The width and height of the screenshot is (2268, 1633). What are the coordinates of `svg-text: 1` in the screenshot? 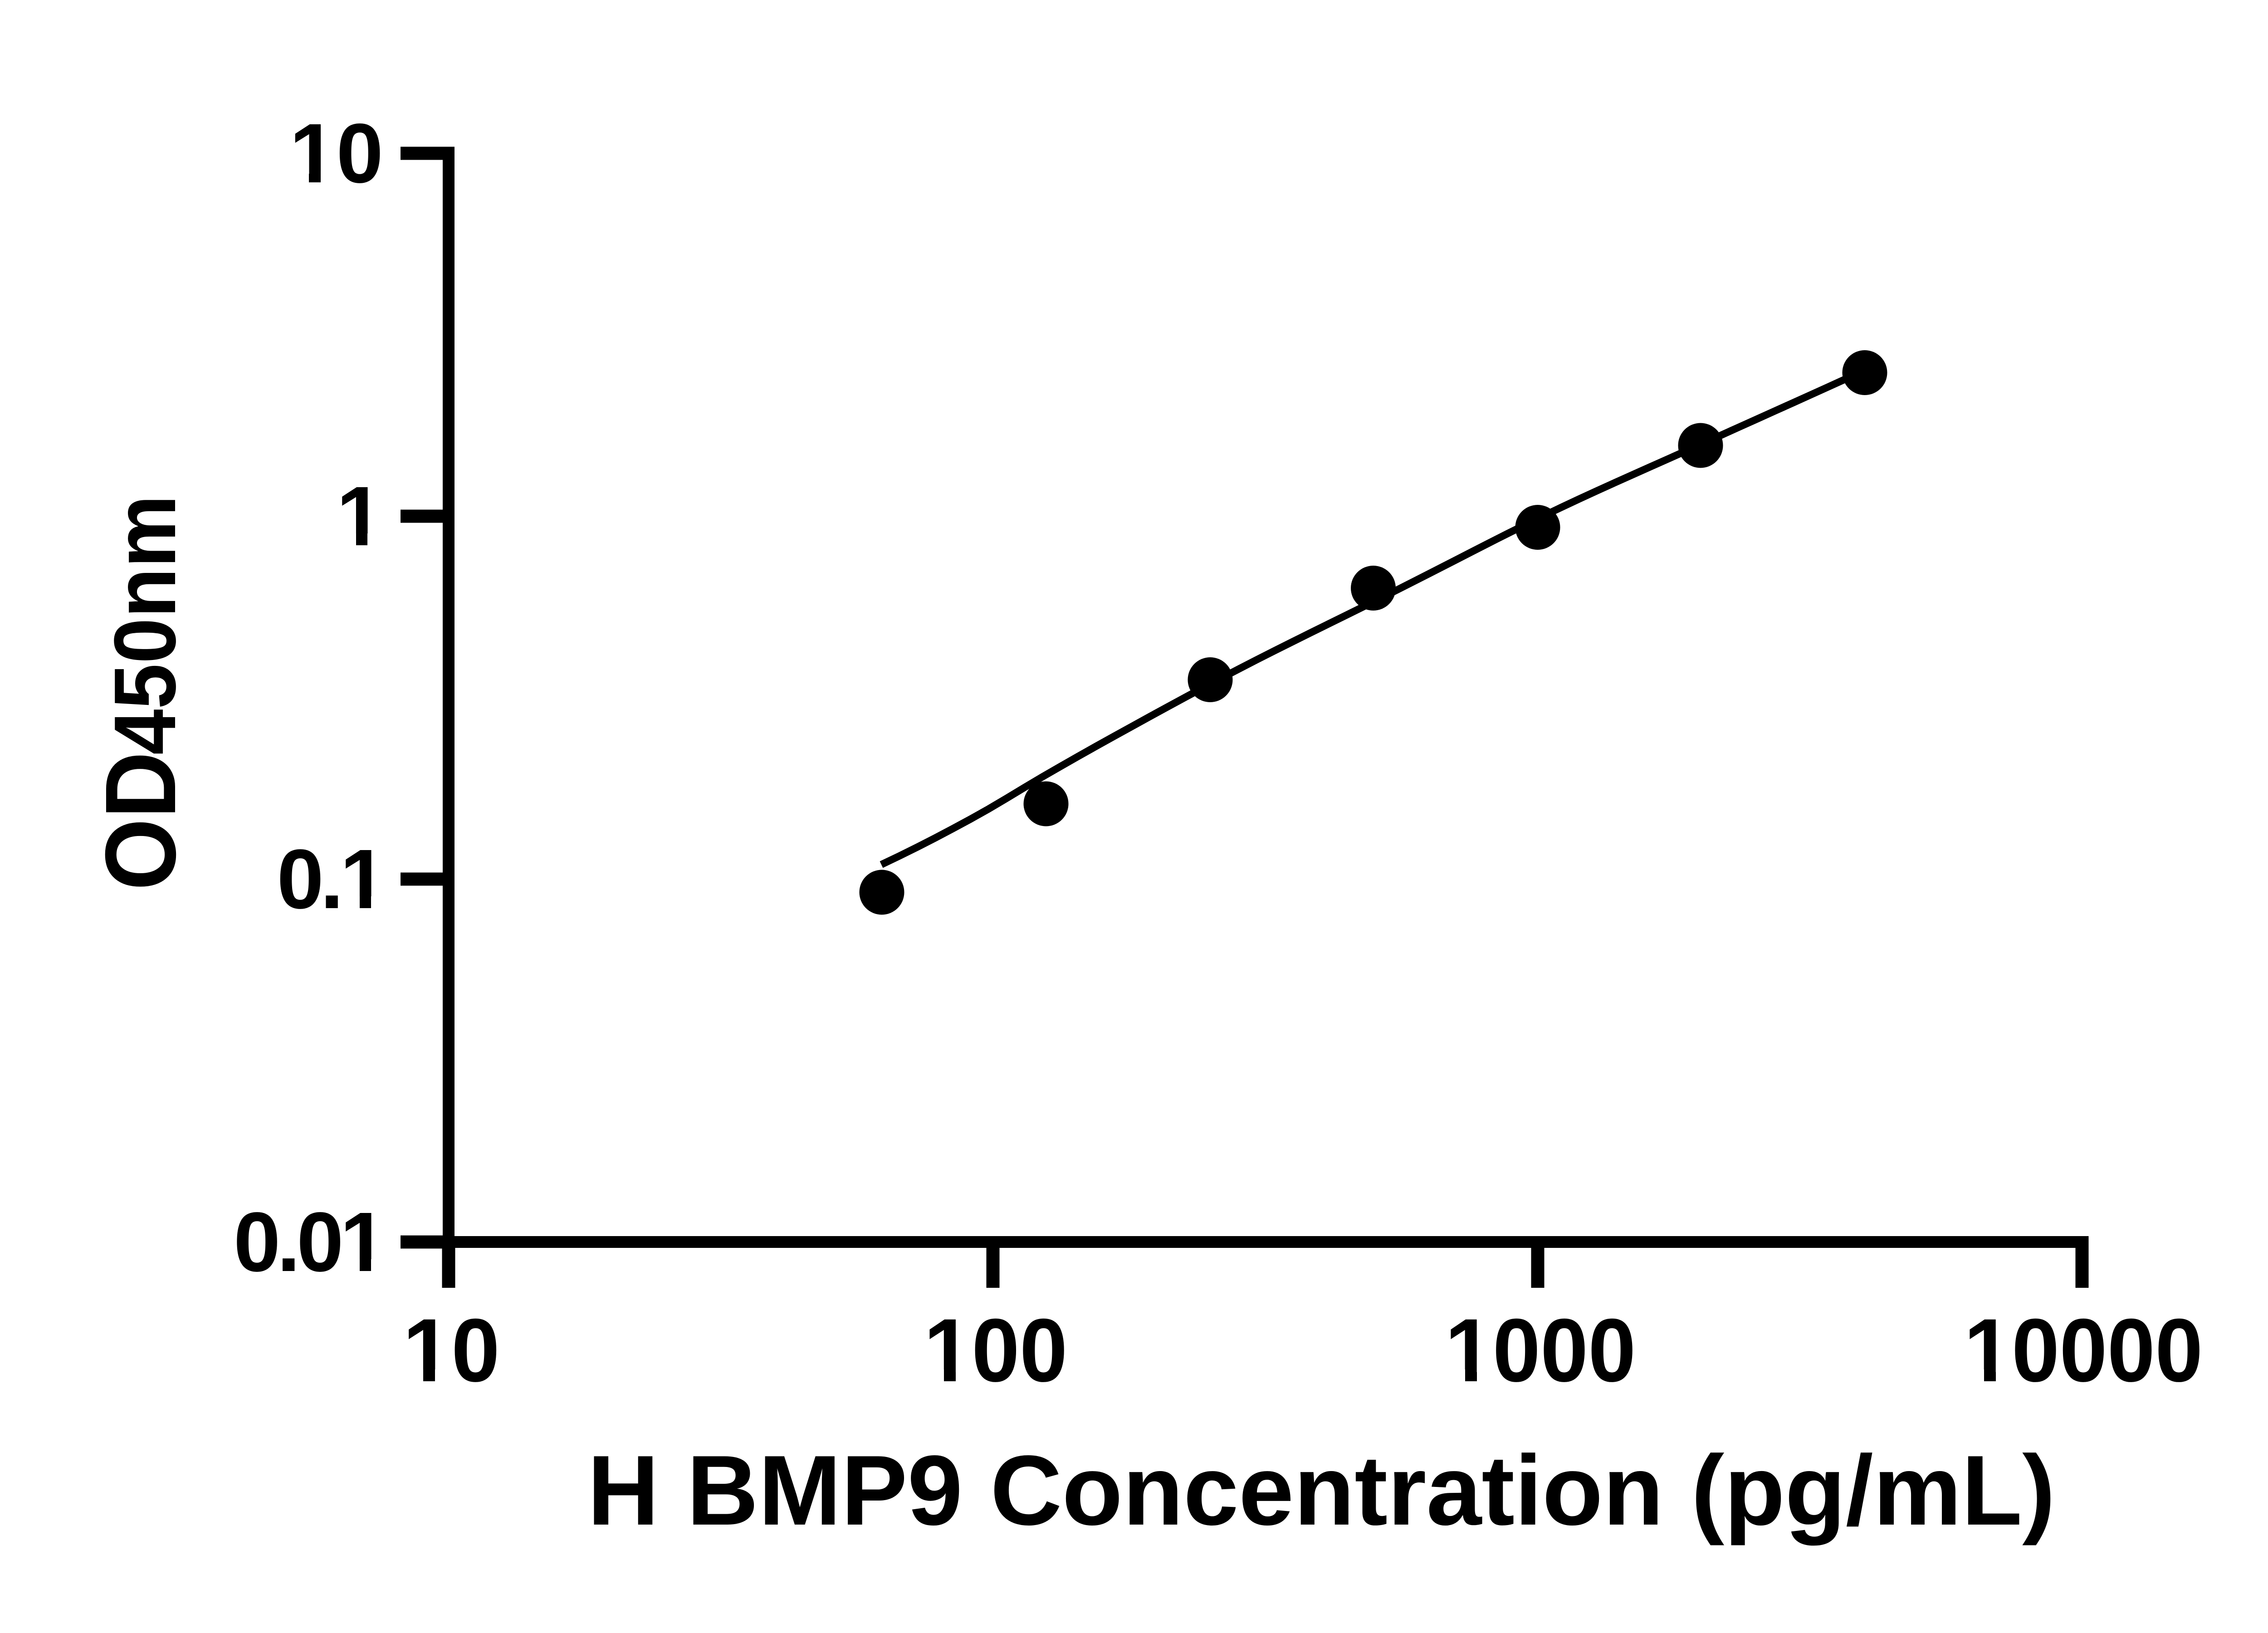 It's located at (360, 516).